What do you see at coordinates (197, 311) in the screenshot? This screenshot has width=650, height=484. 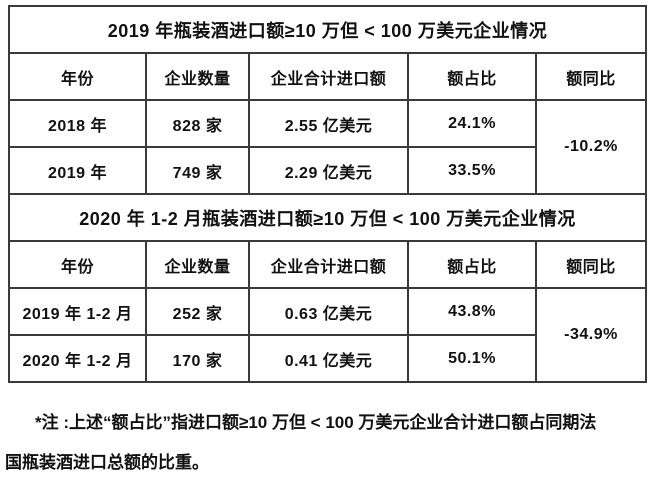 I see `table2-row0-count: 252 家` at bounding box center [197, 311].